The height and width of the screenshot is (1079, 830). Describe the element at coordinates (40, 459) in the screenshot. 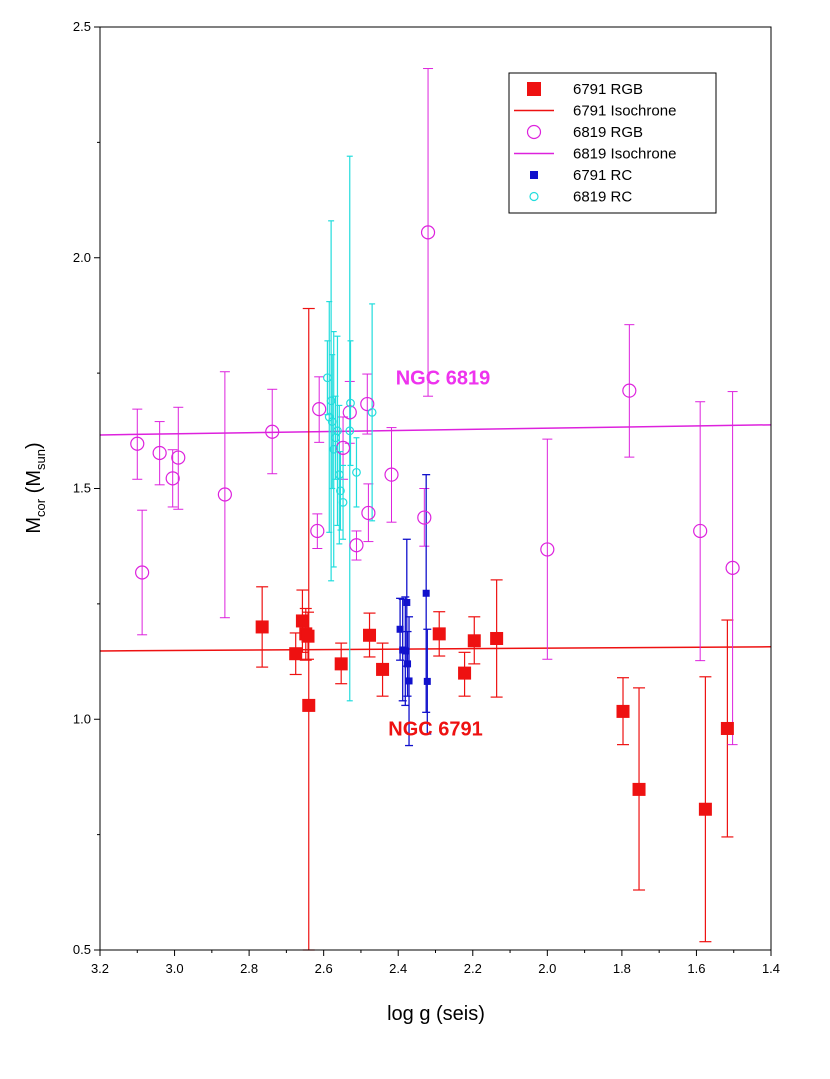

I see `y-axis-label-sub-sun: sun` at that location.